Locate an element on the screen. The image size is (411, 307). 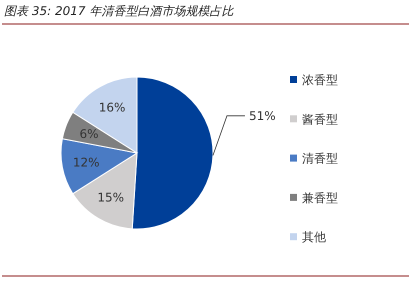
data-label: 6% is located at coordinates (88, 133).